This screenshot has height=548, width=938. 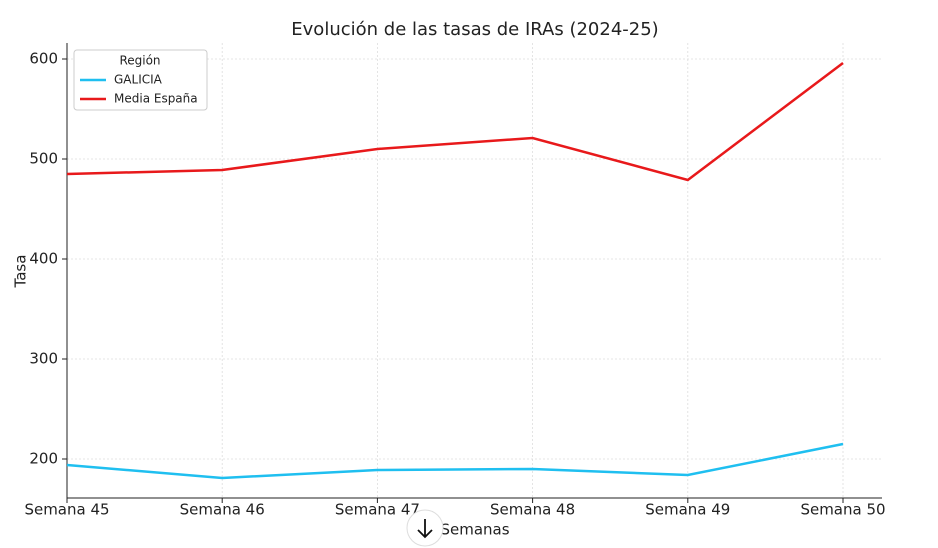 What do you see at coordinates (43, 259) in the screenshot?
I see `y-tick-label: 400` at bounding box center [43, 259].